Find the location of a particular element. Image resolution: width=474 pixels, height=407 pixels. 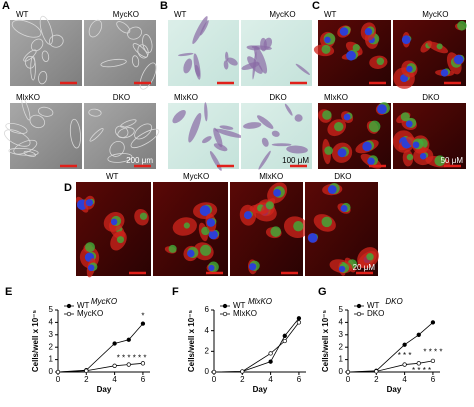

image-background is located at coordinates (120, 53).